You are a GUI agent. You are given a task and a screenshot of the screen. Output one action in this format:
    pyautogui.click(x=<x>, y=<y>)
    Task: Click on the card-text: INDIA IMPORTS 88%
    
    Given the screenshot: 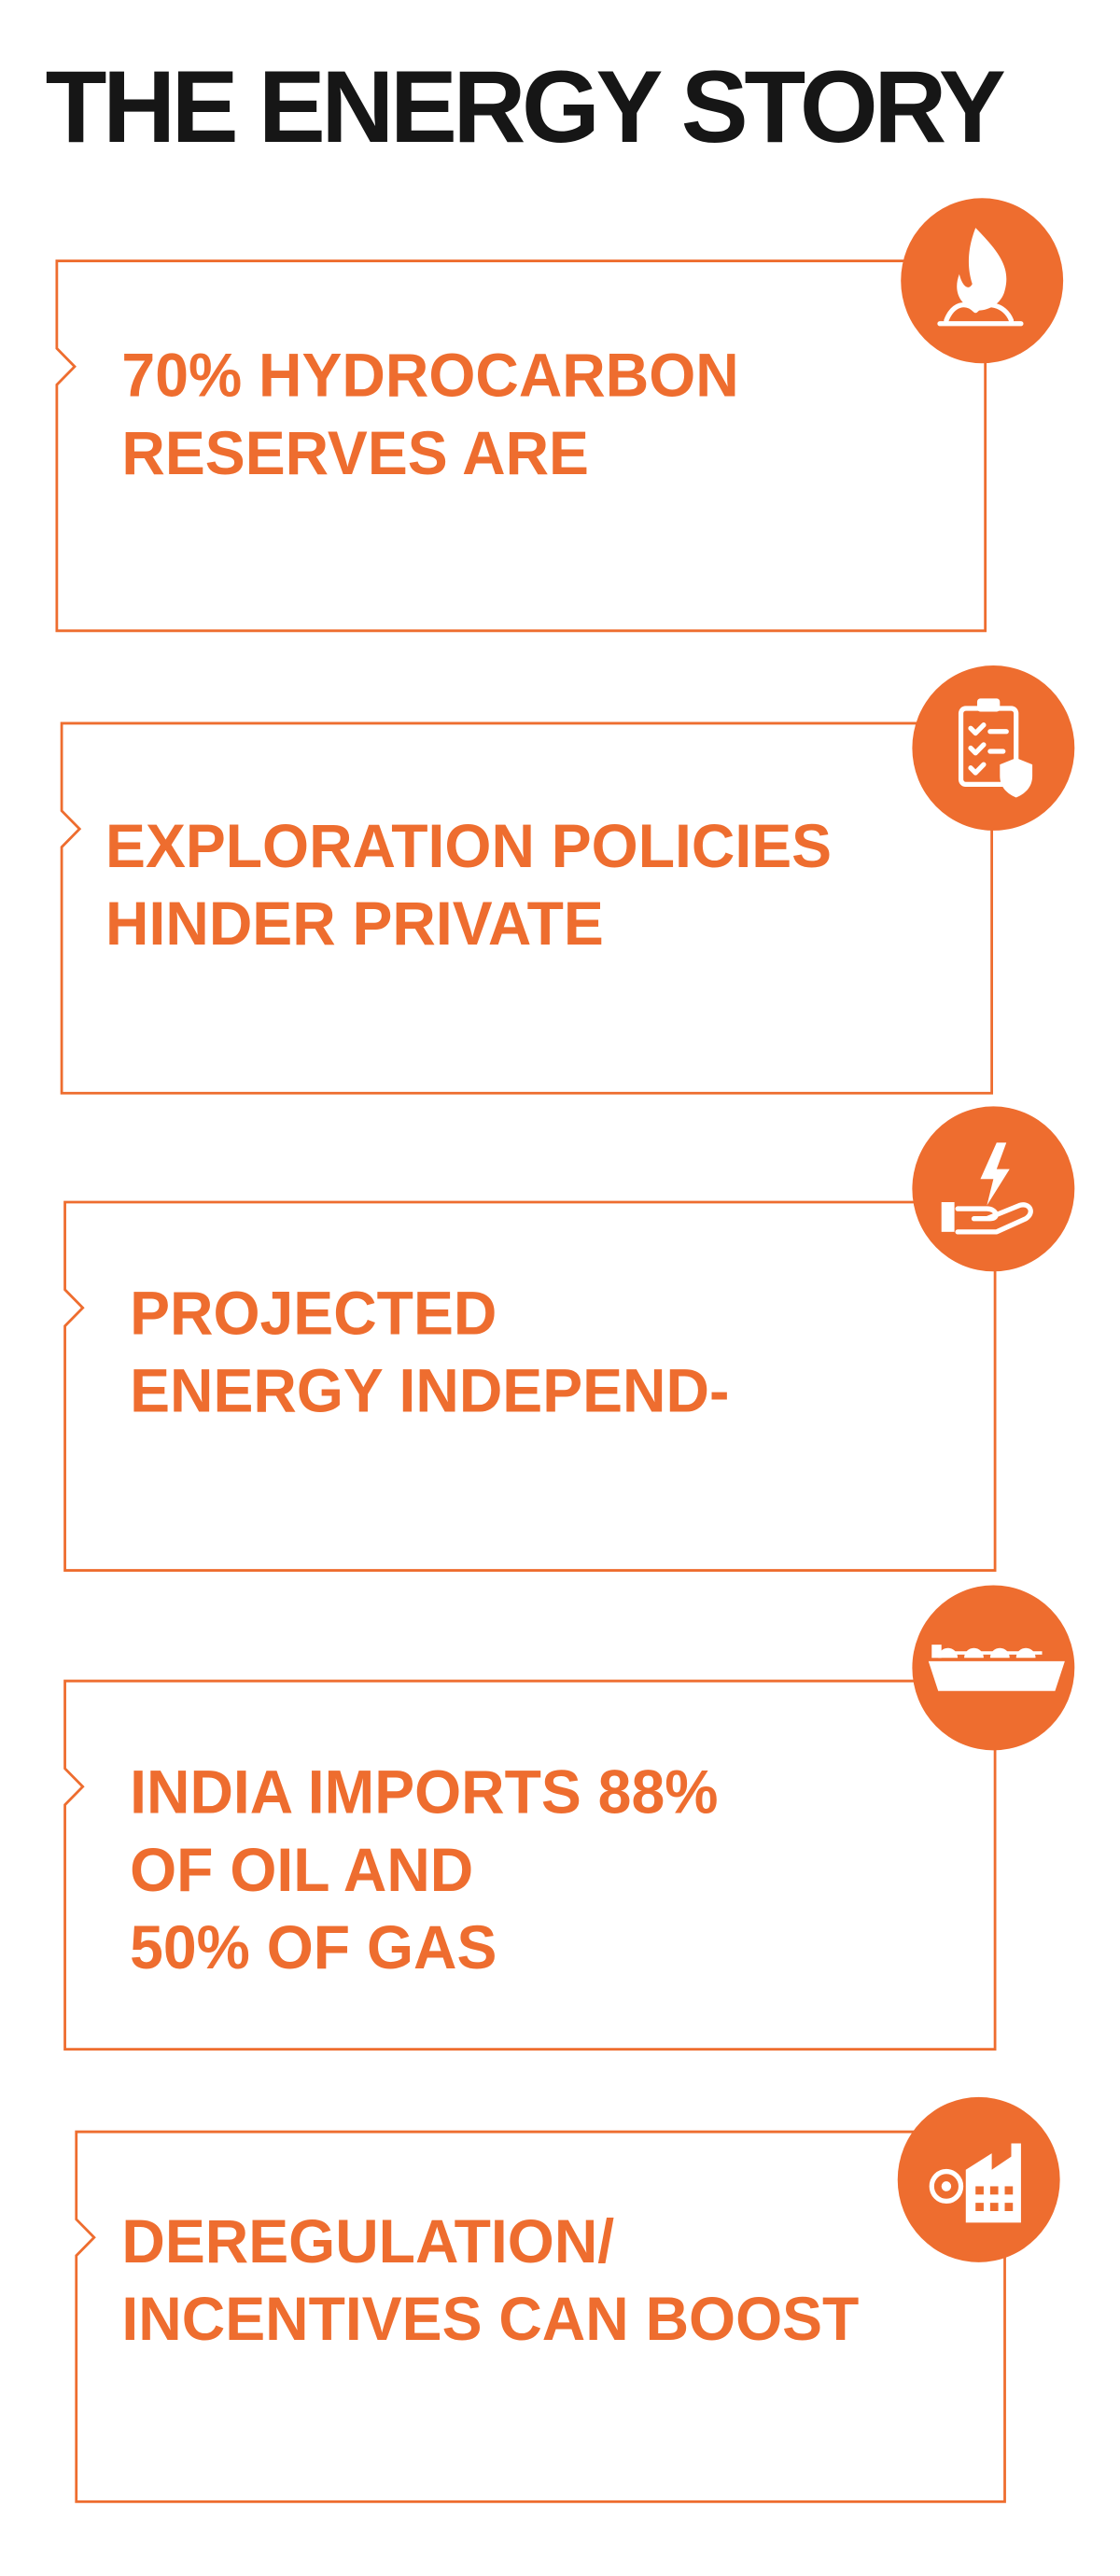 What is the action you would take?
    pyautogui.click(x=424, y=1792)
    